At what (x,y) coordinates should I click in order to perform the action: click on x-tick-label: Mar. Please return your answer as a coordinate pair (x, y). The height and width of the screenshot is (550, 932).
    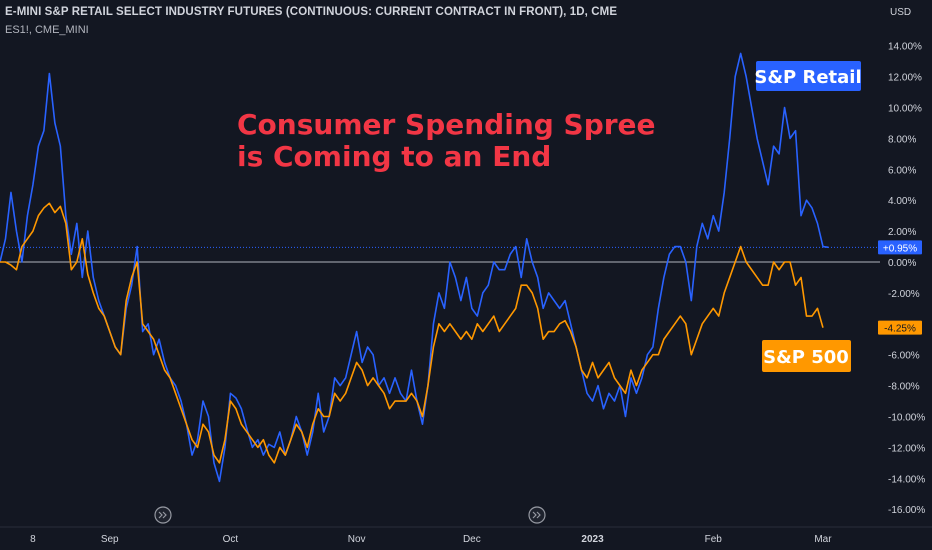
    Looking at the image, I should click on (823, 539).